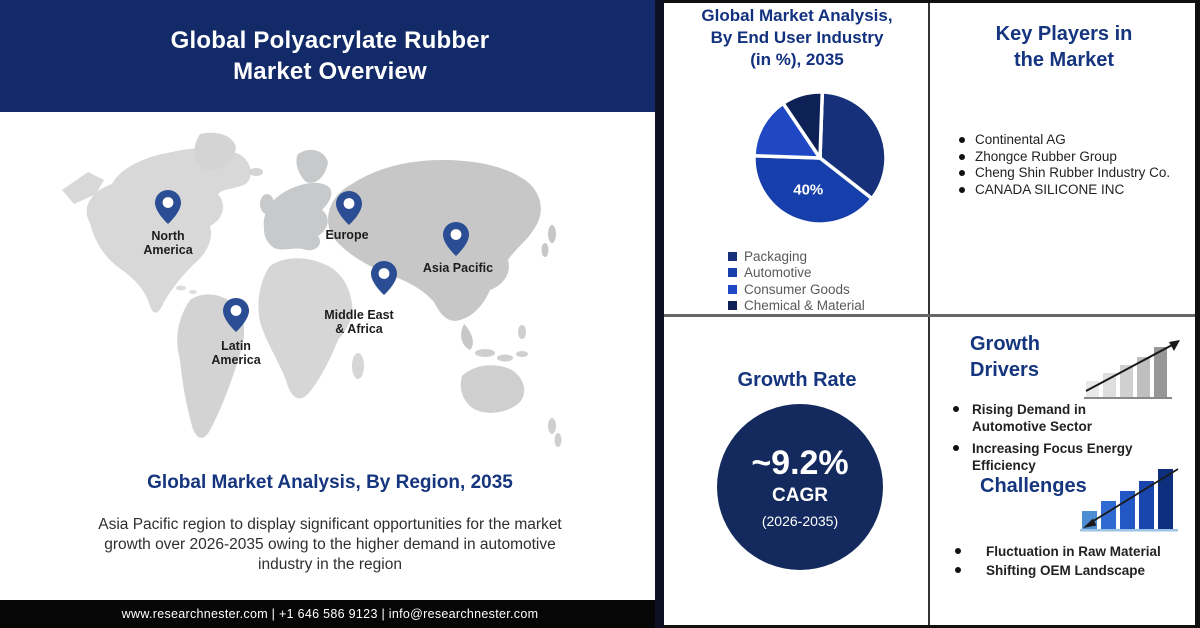 The image size is (1200, 628). Describe the element at coordinates (1132, 501) in the screenshot. I see `challenges-bar-chart-icon` at that location.